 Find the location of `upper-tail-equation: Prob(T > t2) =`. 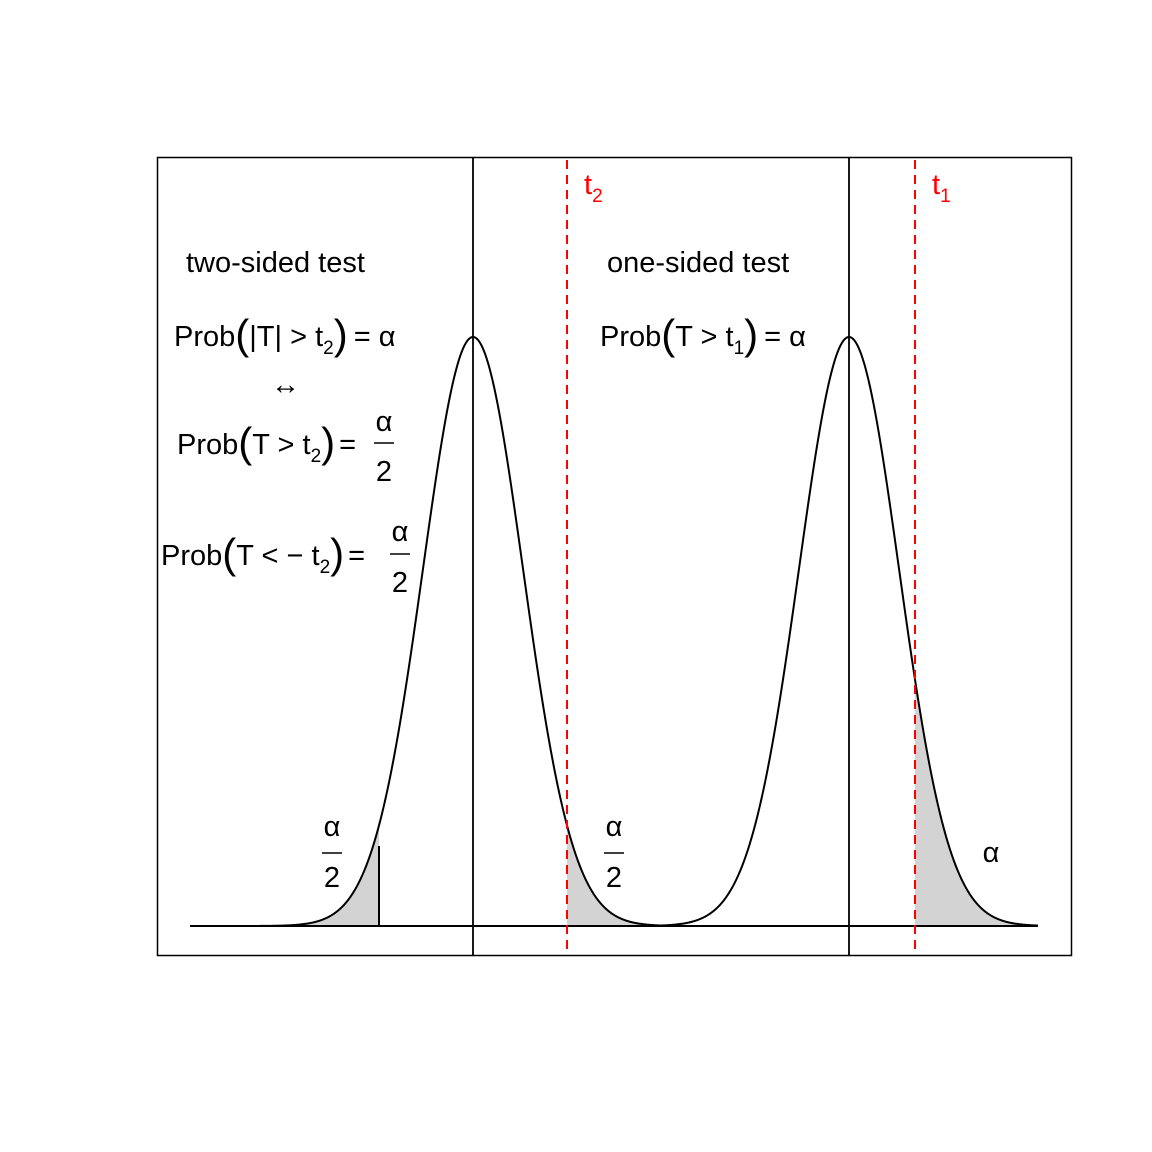

upper-tail-equation: Prob(T > t2) = is located at coordinates (266, 443).